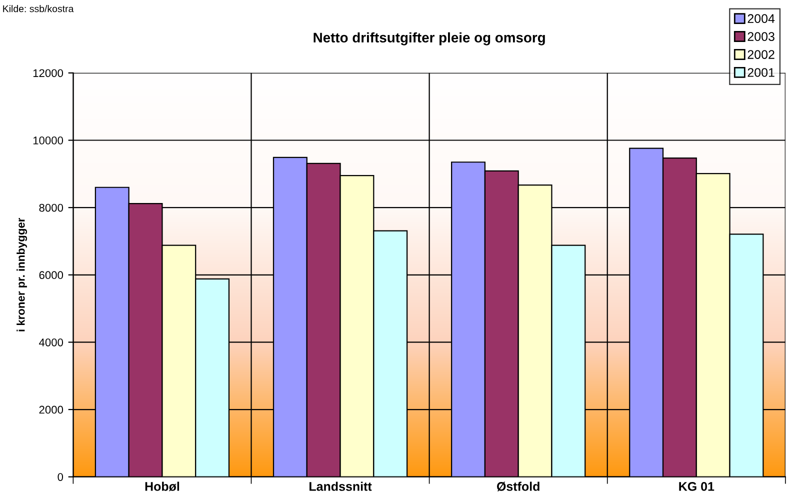  Describe the element at coordinates (761, 72) in the screenshot. I see `legend-label: 2001` at that location.